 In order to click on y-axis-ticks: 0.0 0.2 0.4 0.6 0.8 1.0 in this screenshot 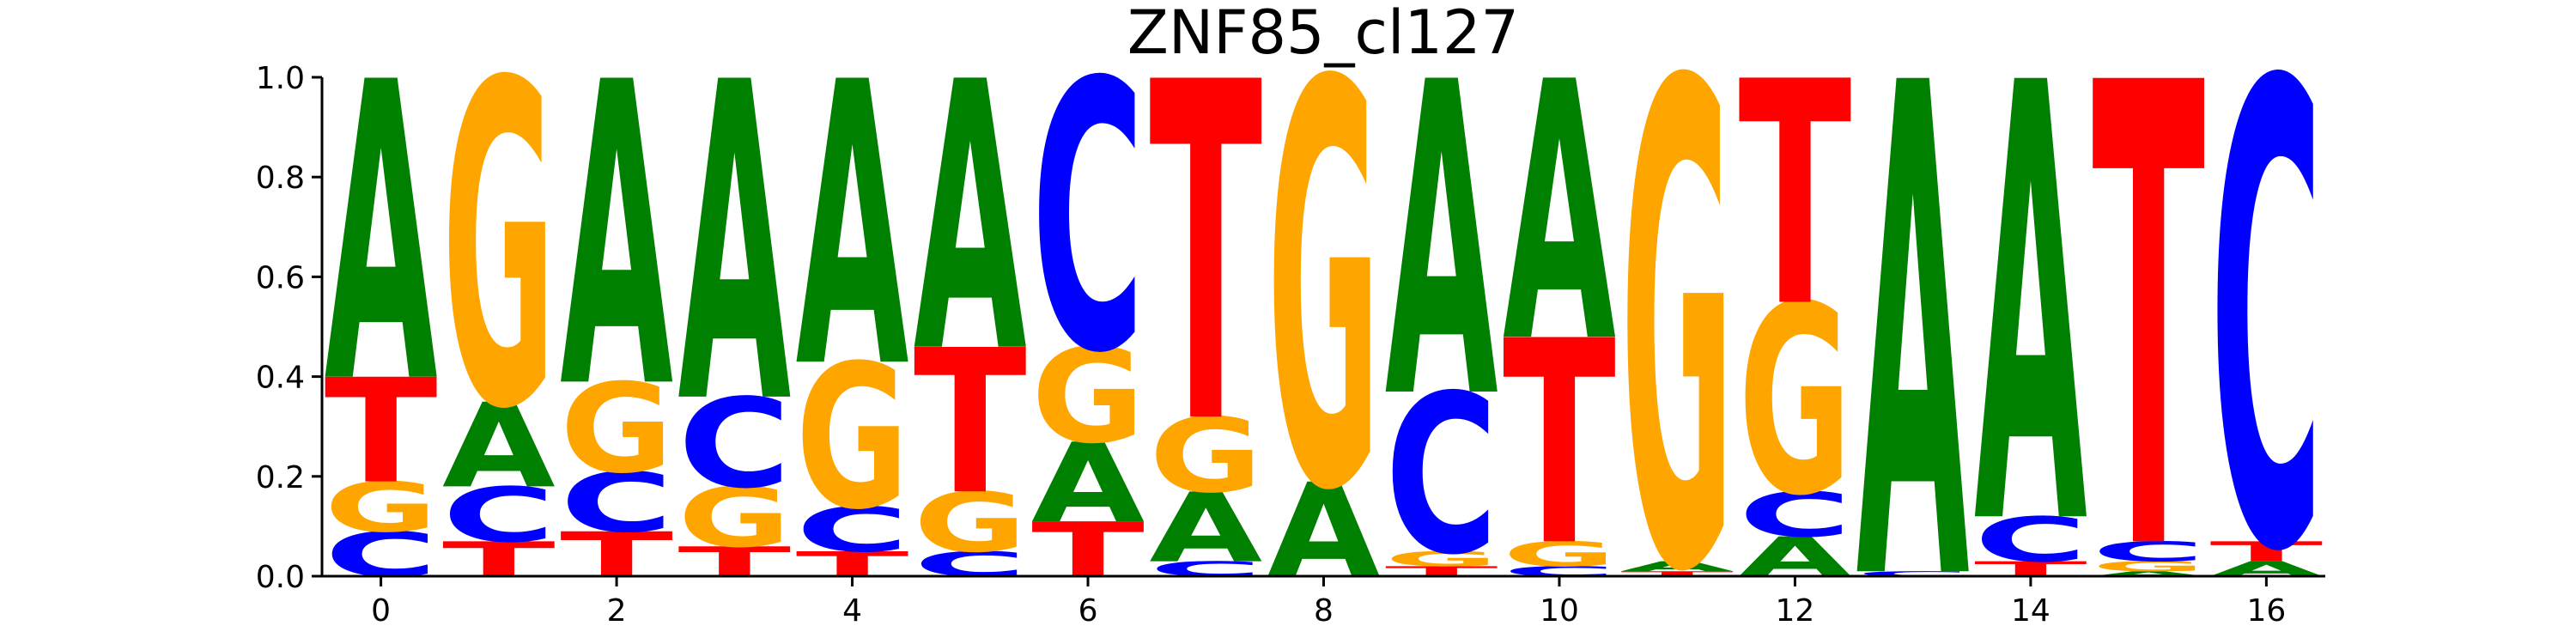, I will do `click(289, 328)`.